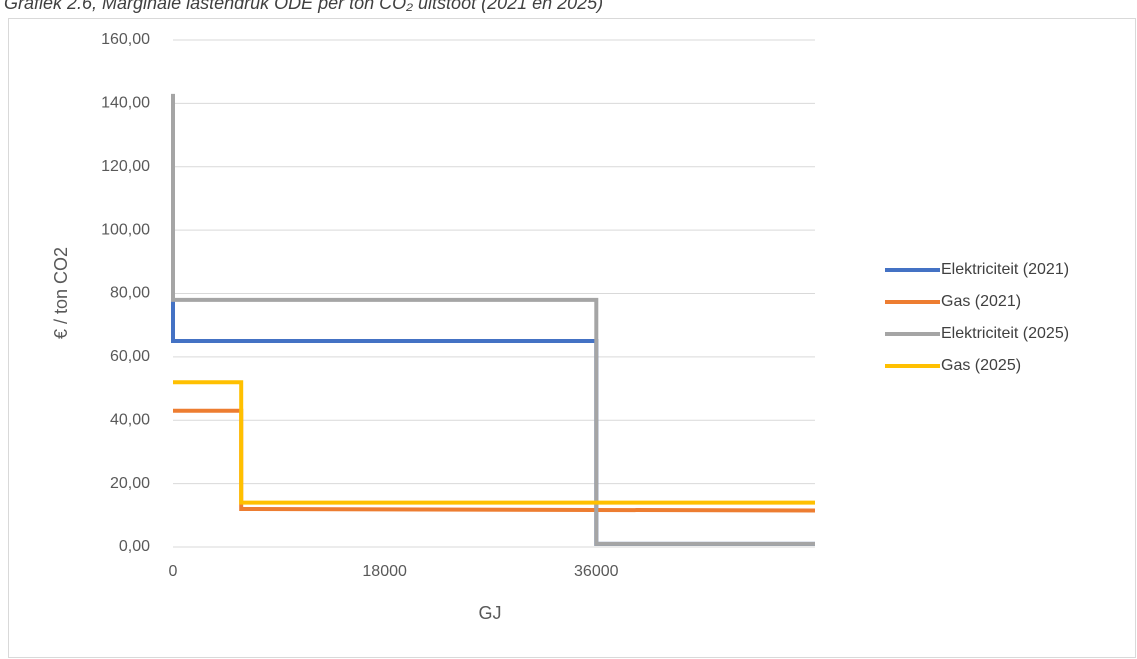 This screenshot has height=659, width=1137. Describe the element at coordinates (596, 571) in the screenshot. I see `x-tick-label: 36000` at that location.